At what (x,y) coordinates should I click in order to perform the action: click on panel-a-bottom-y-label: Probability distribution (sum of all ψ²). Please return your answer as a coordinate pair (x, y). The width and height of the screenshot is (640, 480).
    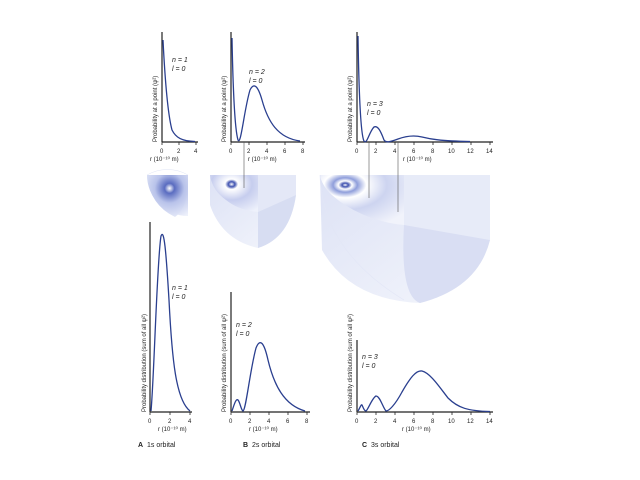
    Looking at the image, I should click on (145, 363).